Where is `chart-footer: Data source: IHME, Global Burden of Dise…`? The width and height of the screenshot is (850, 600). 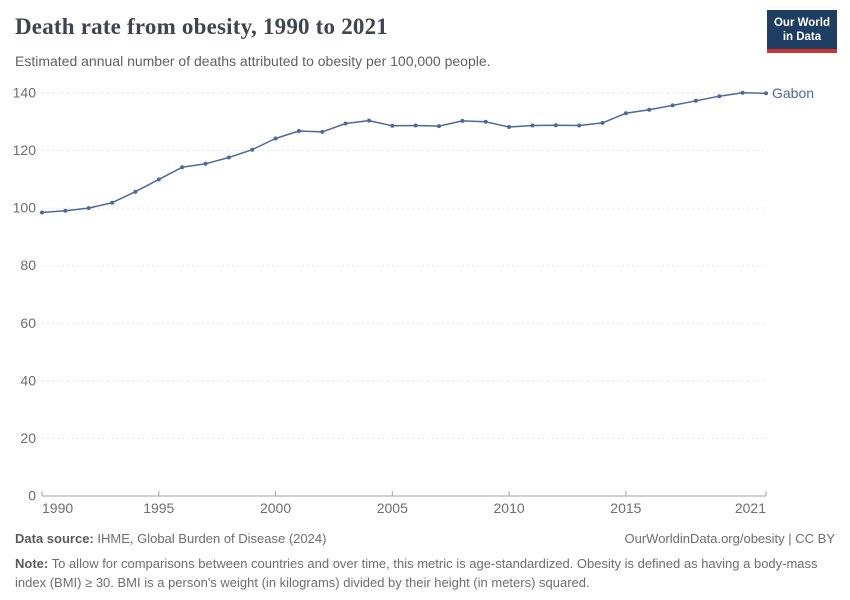
chart-footer: Data source: IHME, Global Burden of Dise… is located at coordinates (425, 562).